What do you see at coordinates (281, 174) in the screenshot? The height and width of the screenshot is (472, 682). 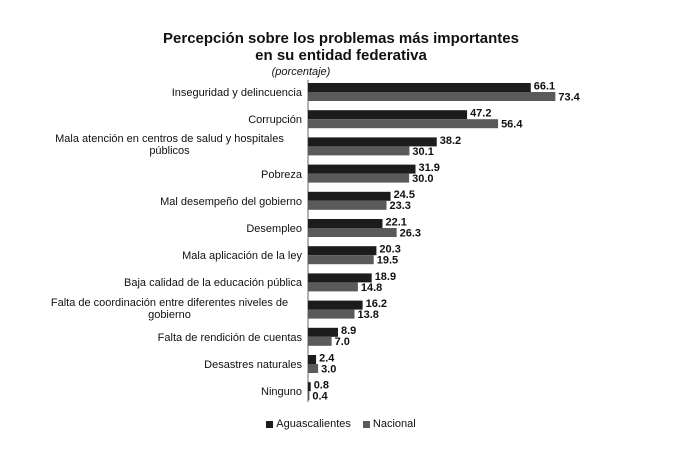 I see `category-label: Pobreza` at bounding box center [281, 174].